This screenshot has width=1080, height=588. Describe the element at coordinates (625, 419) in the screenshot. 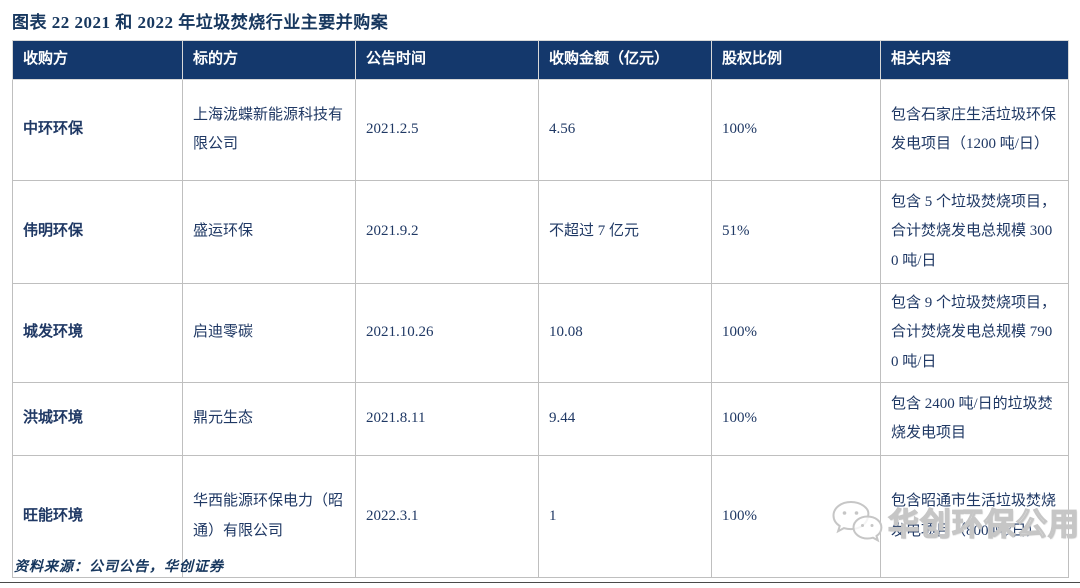

I see `cell-amount: 9.44` at that location.